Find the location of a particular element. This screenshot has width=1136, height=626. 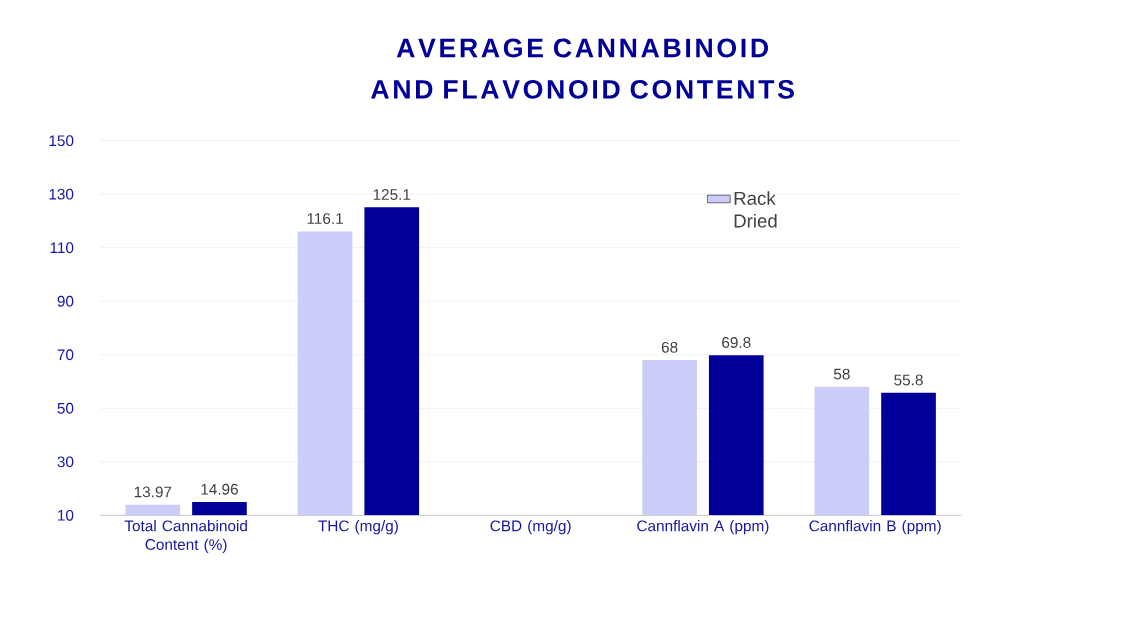

data-label: 116.1 is located at coordinates (325, 219).